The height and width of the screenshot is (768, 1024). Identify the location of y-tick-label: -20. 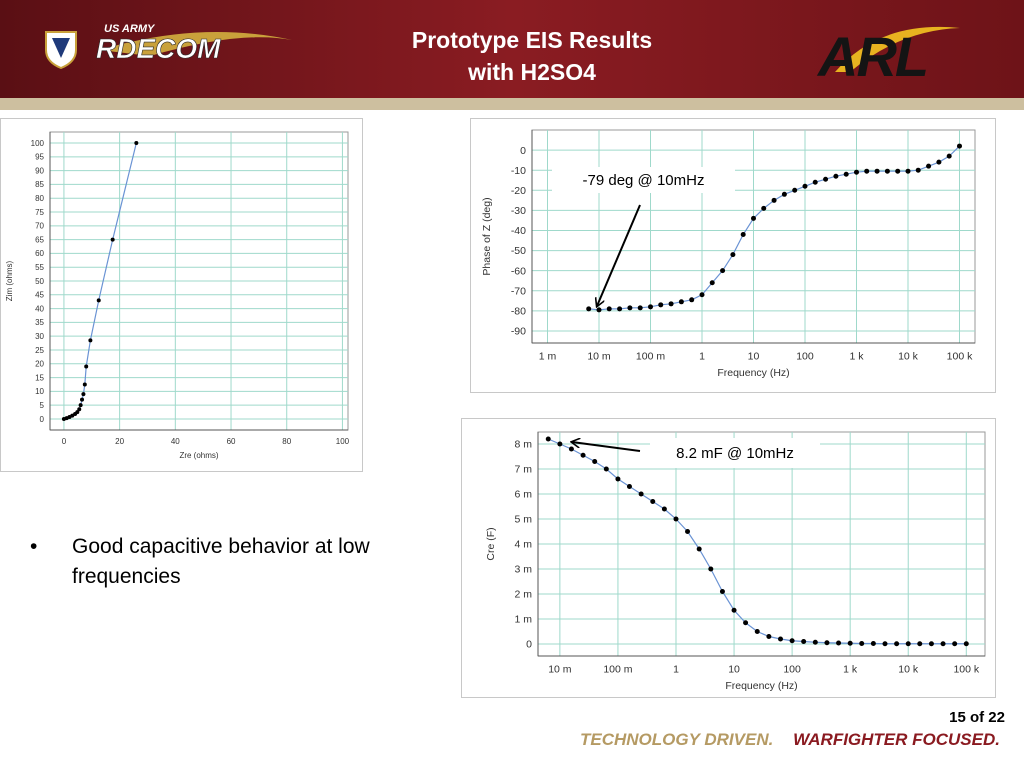
(518, 191).